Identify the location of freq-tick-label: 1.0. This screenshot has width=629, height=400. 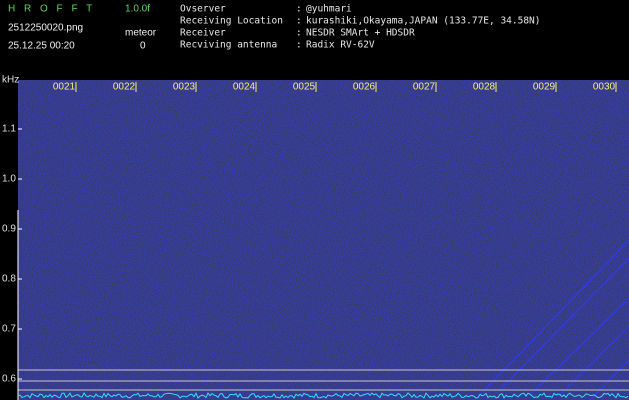
(9, 179).